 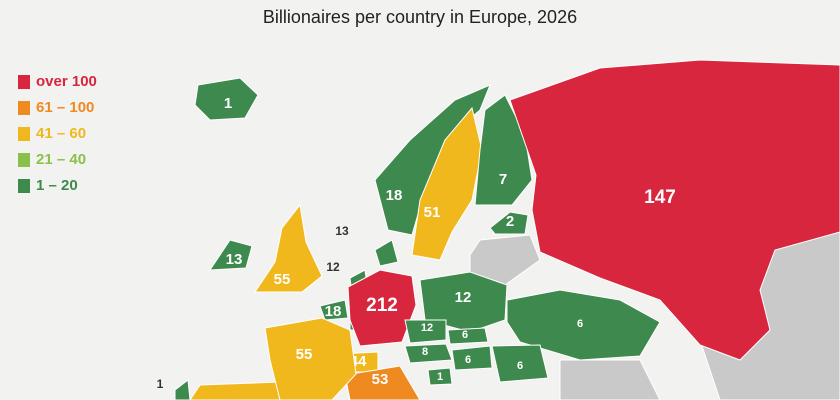 What do you see at coordinates (57, 185) in the screenshot?
I see `legend-label: 1 – 20` at bounding box center [57, 185].